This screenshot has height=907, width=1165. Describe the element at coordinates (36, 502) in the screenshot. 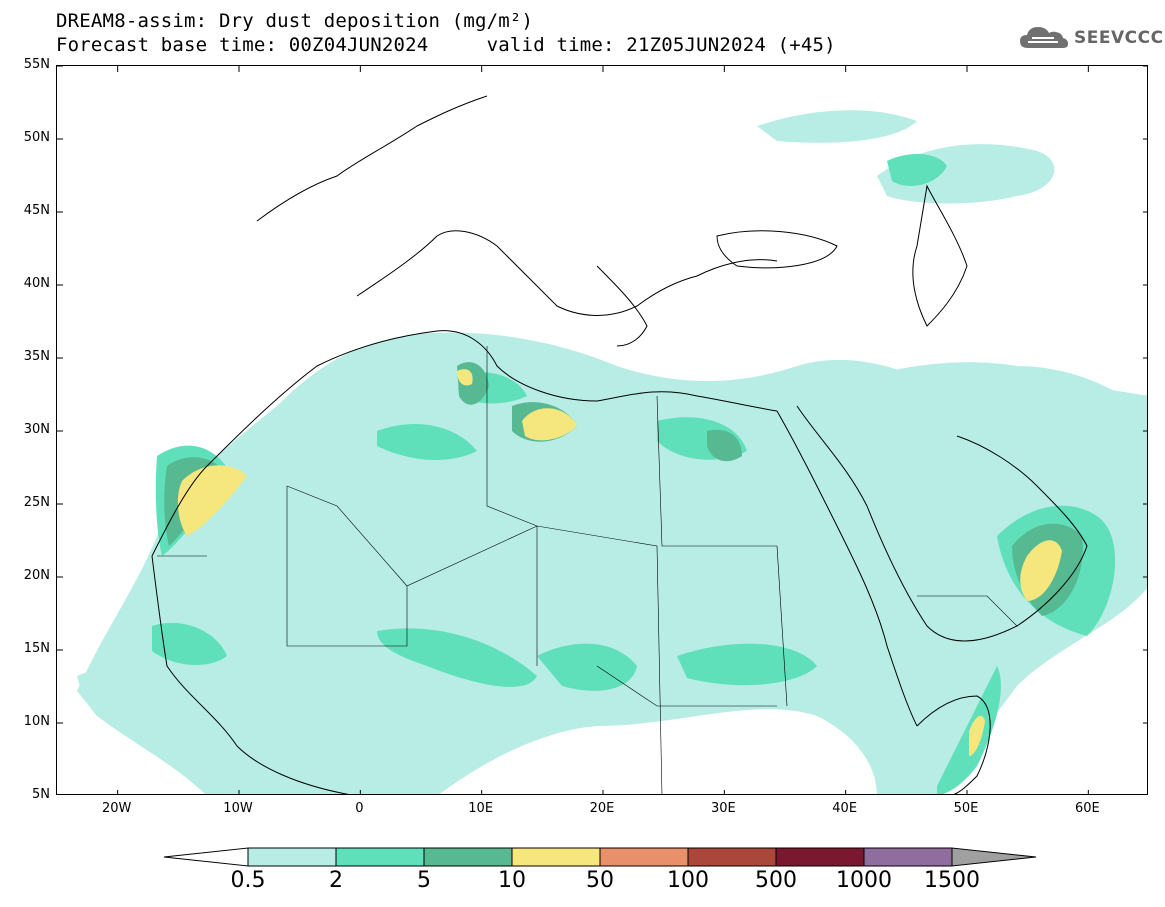

I see `lat-tick-label: 25N` at that location.